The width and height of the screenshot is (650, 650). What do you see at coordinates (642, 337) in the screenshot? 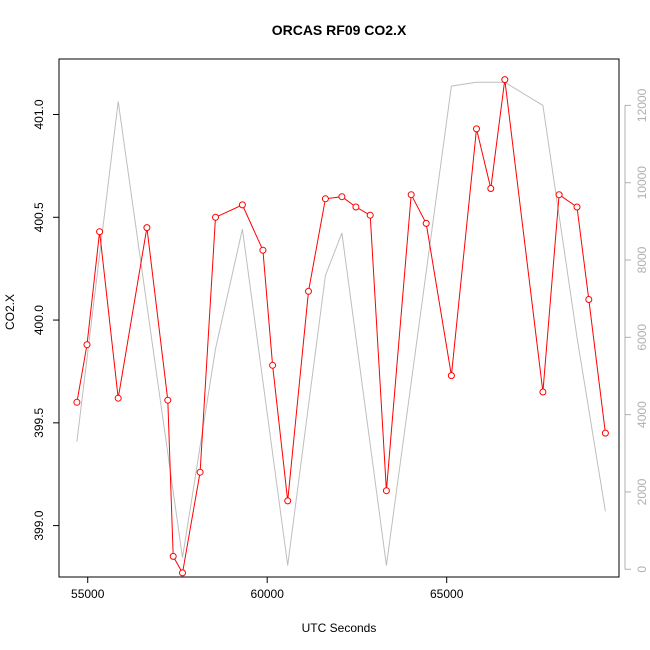
I see `y-right-tick-label: 6000` at bounding box center [642, 337].